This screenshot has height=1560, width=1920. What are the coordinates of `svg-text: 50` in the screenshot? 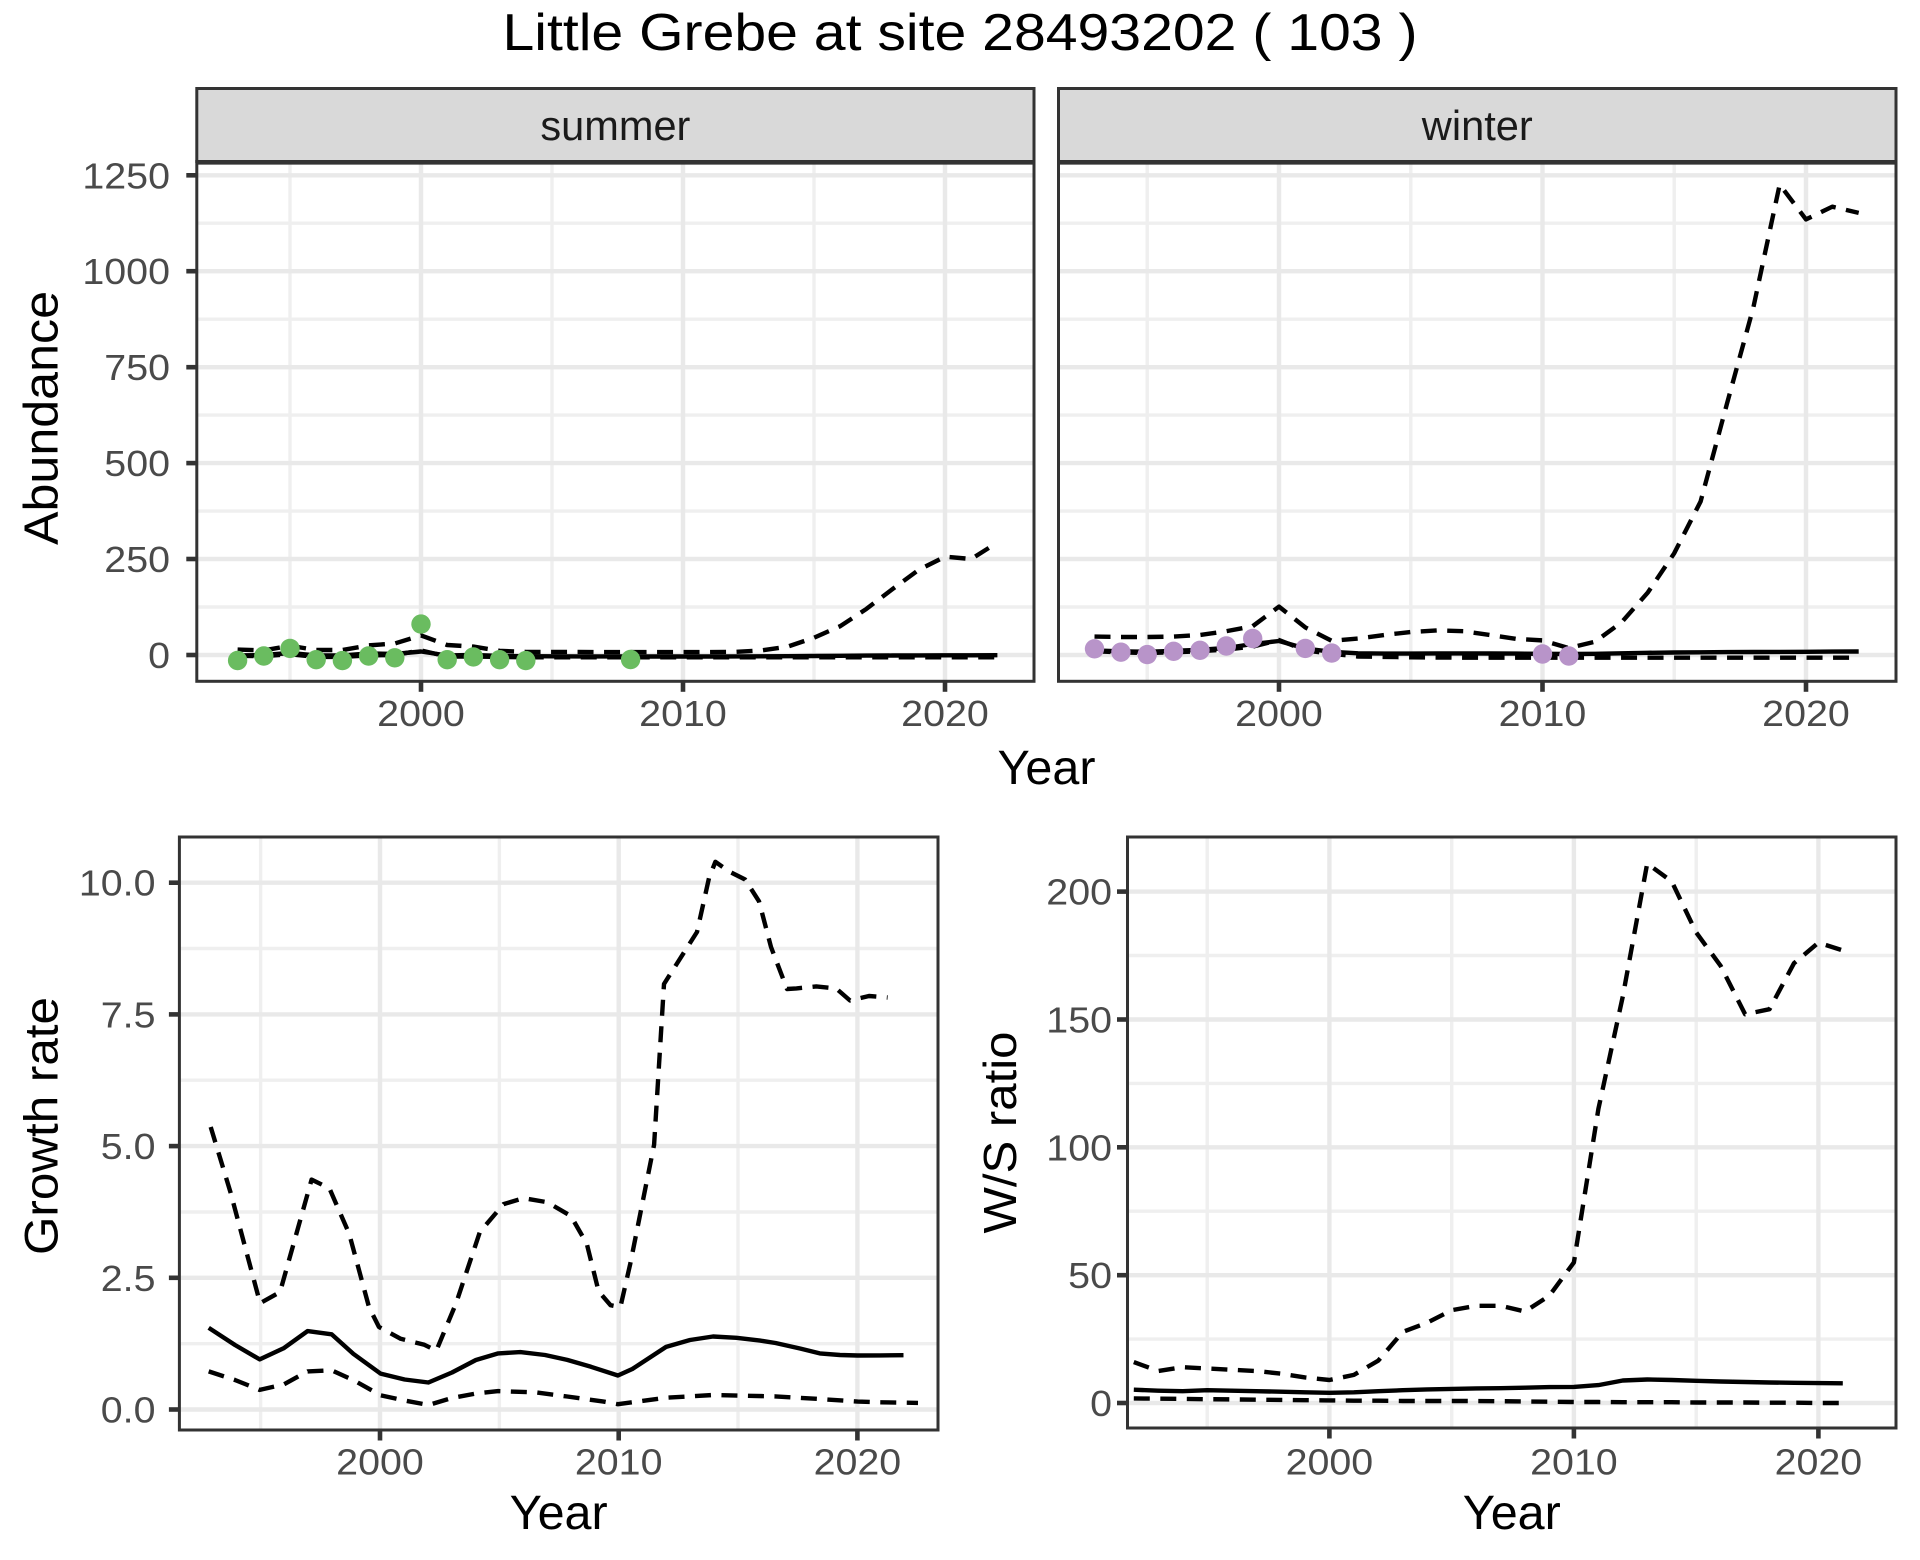 It's located at (1090, 1275).